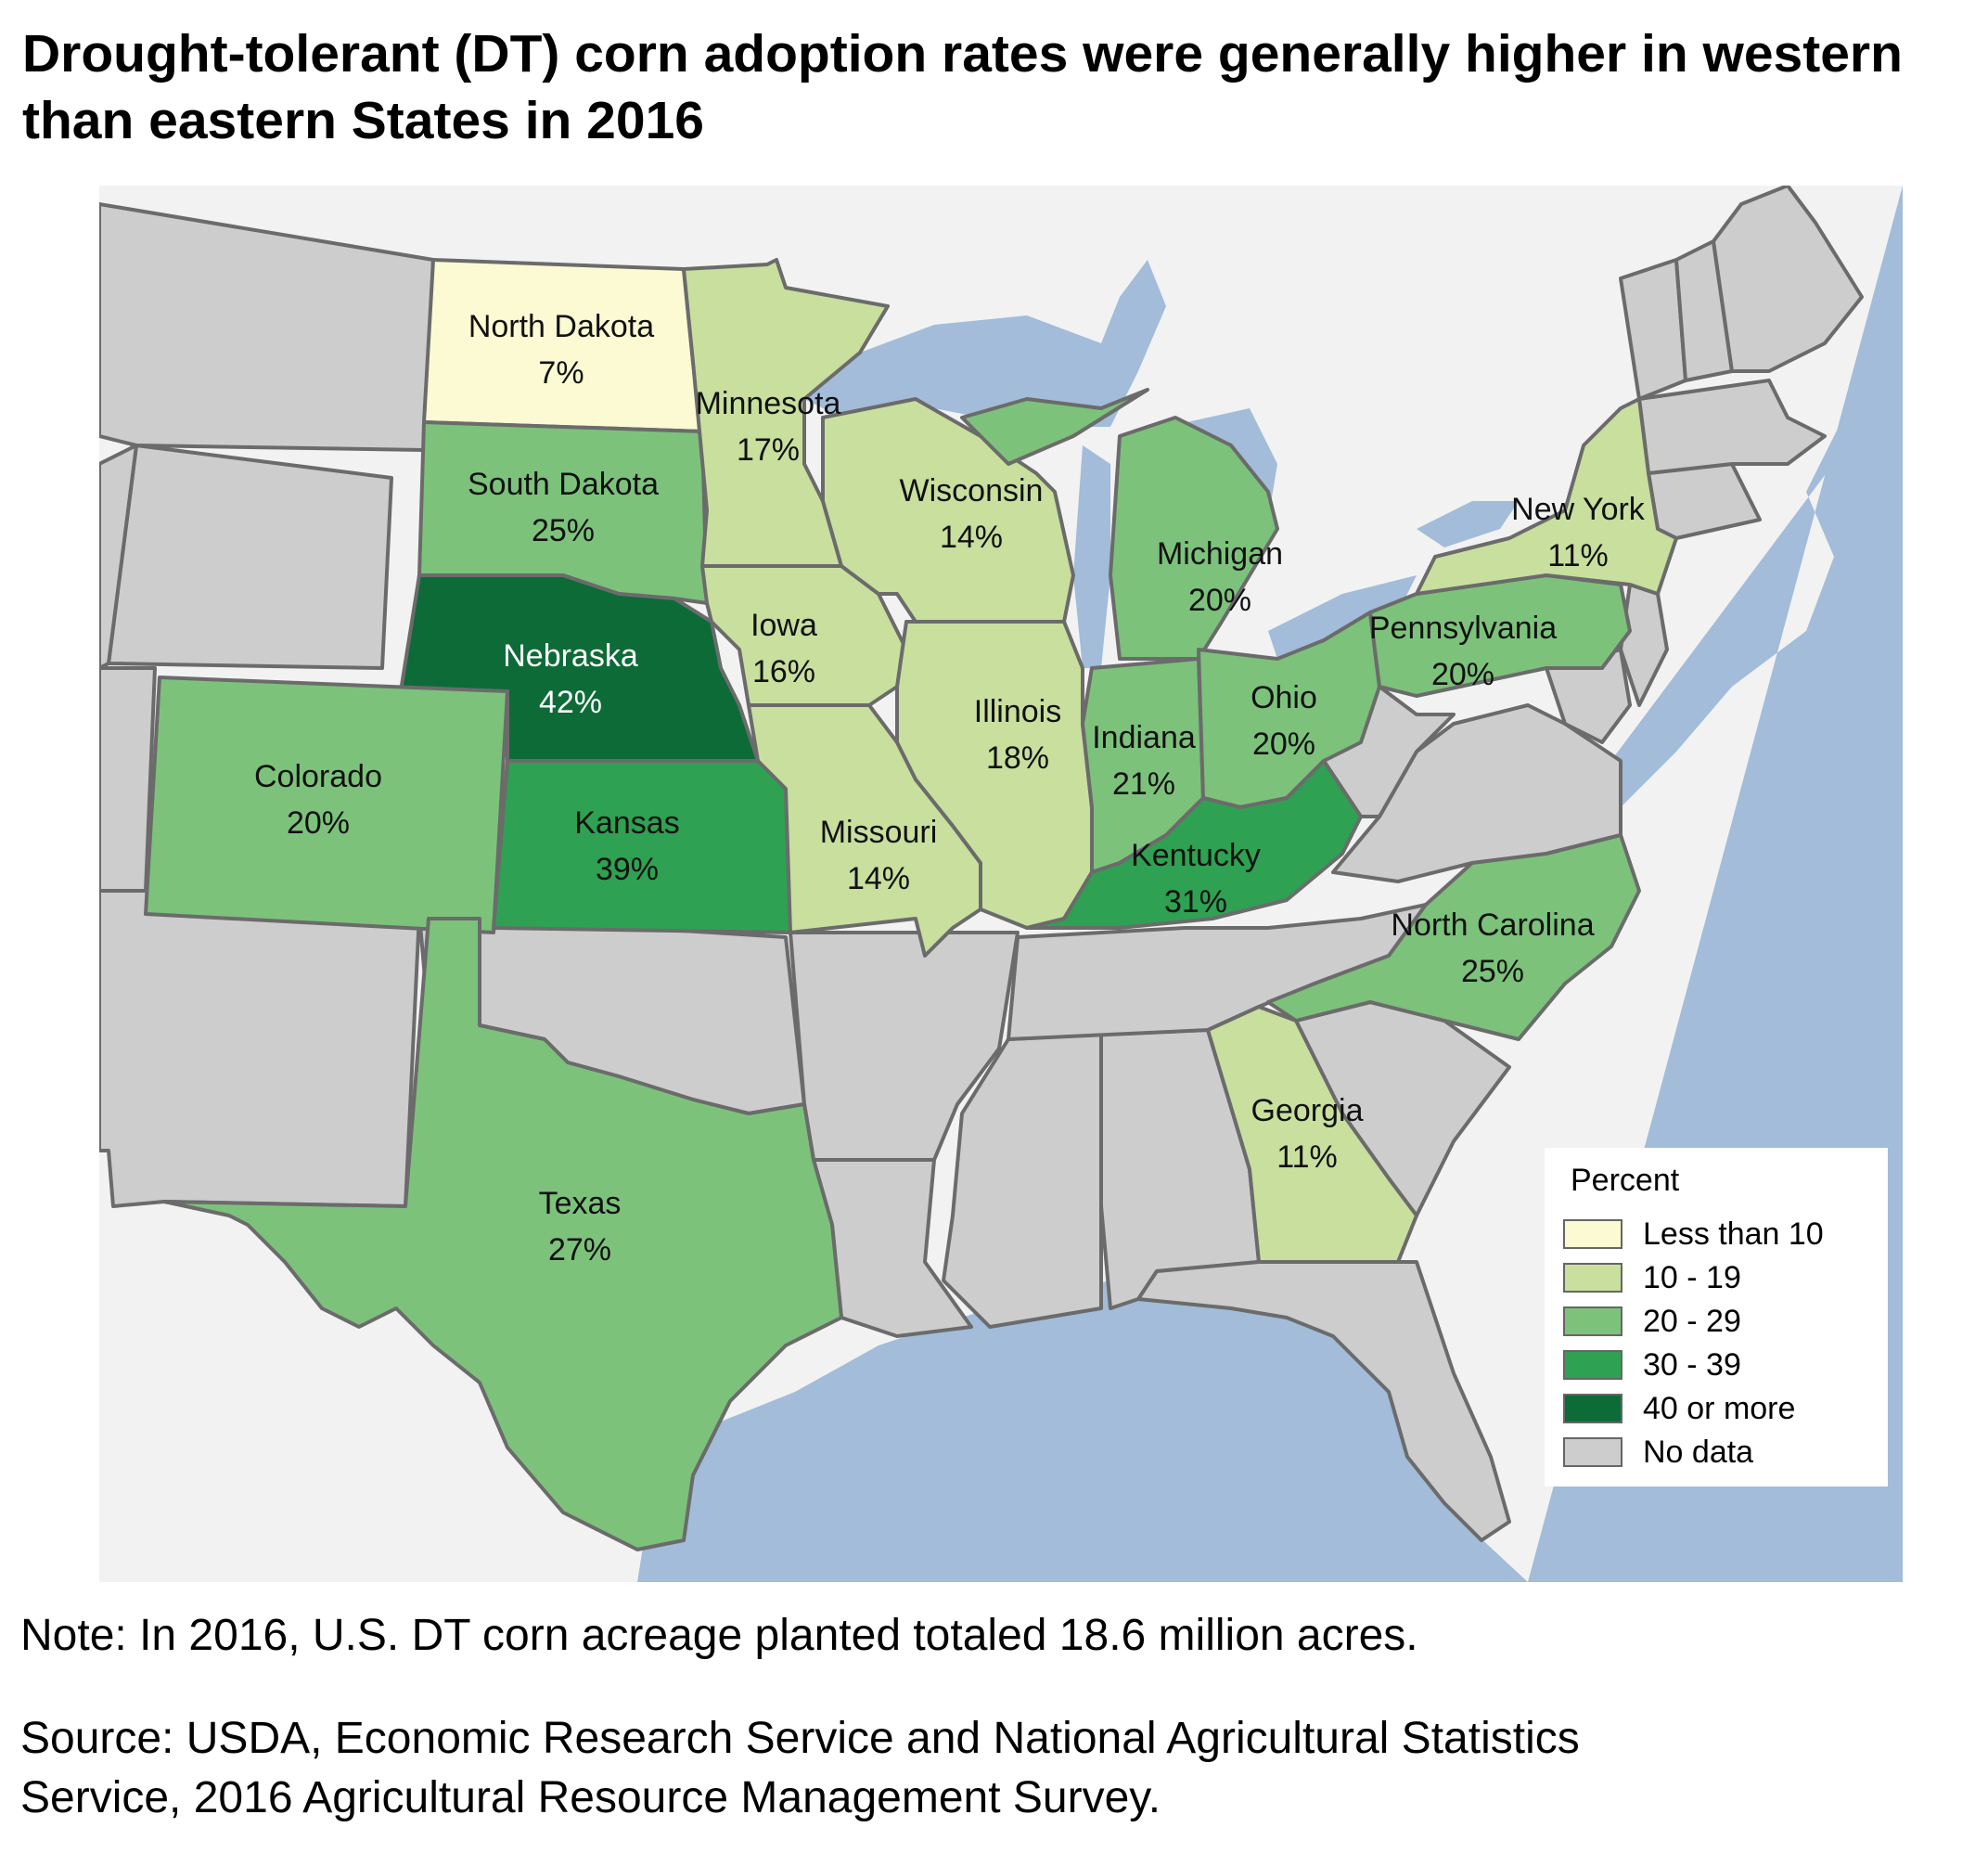 The height and width of the screenshot is (1866, 1988). What do you see at coordinates (768, 450) in the screenshot?
I see `label-minnesota-value: 17%` at bounding box center [768, 450].